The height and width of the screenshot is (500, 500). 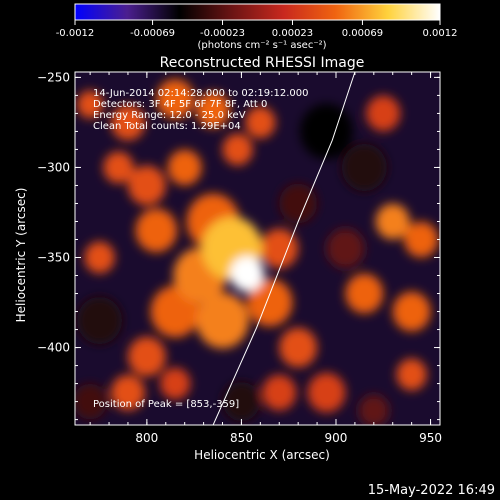 I want to click on colorbar-tick-label: 0.00023, so click(x=292, y=33).